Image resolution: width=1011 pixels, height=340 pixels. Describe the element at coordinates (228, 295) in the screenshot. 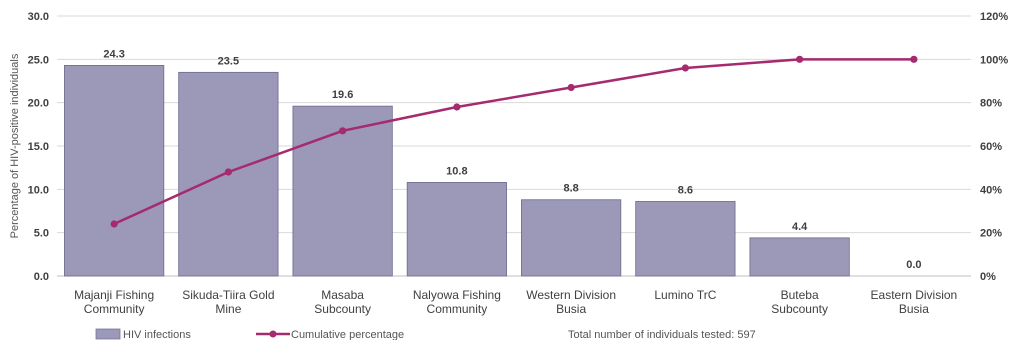

I see `category-label-line: Sikuda-Tiira Gold` at that location.